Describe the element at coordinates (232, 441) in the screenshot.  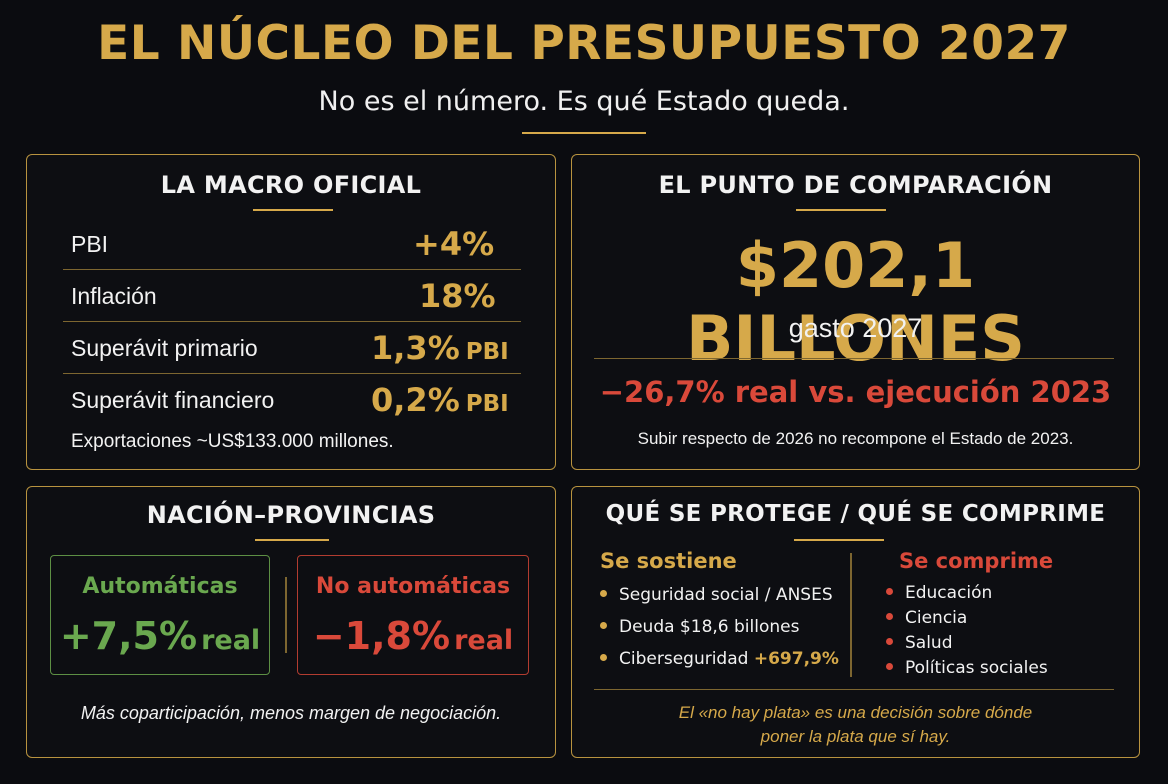
I see `exports-note: Exportaciones ~US$133.000 millones.` at that location.